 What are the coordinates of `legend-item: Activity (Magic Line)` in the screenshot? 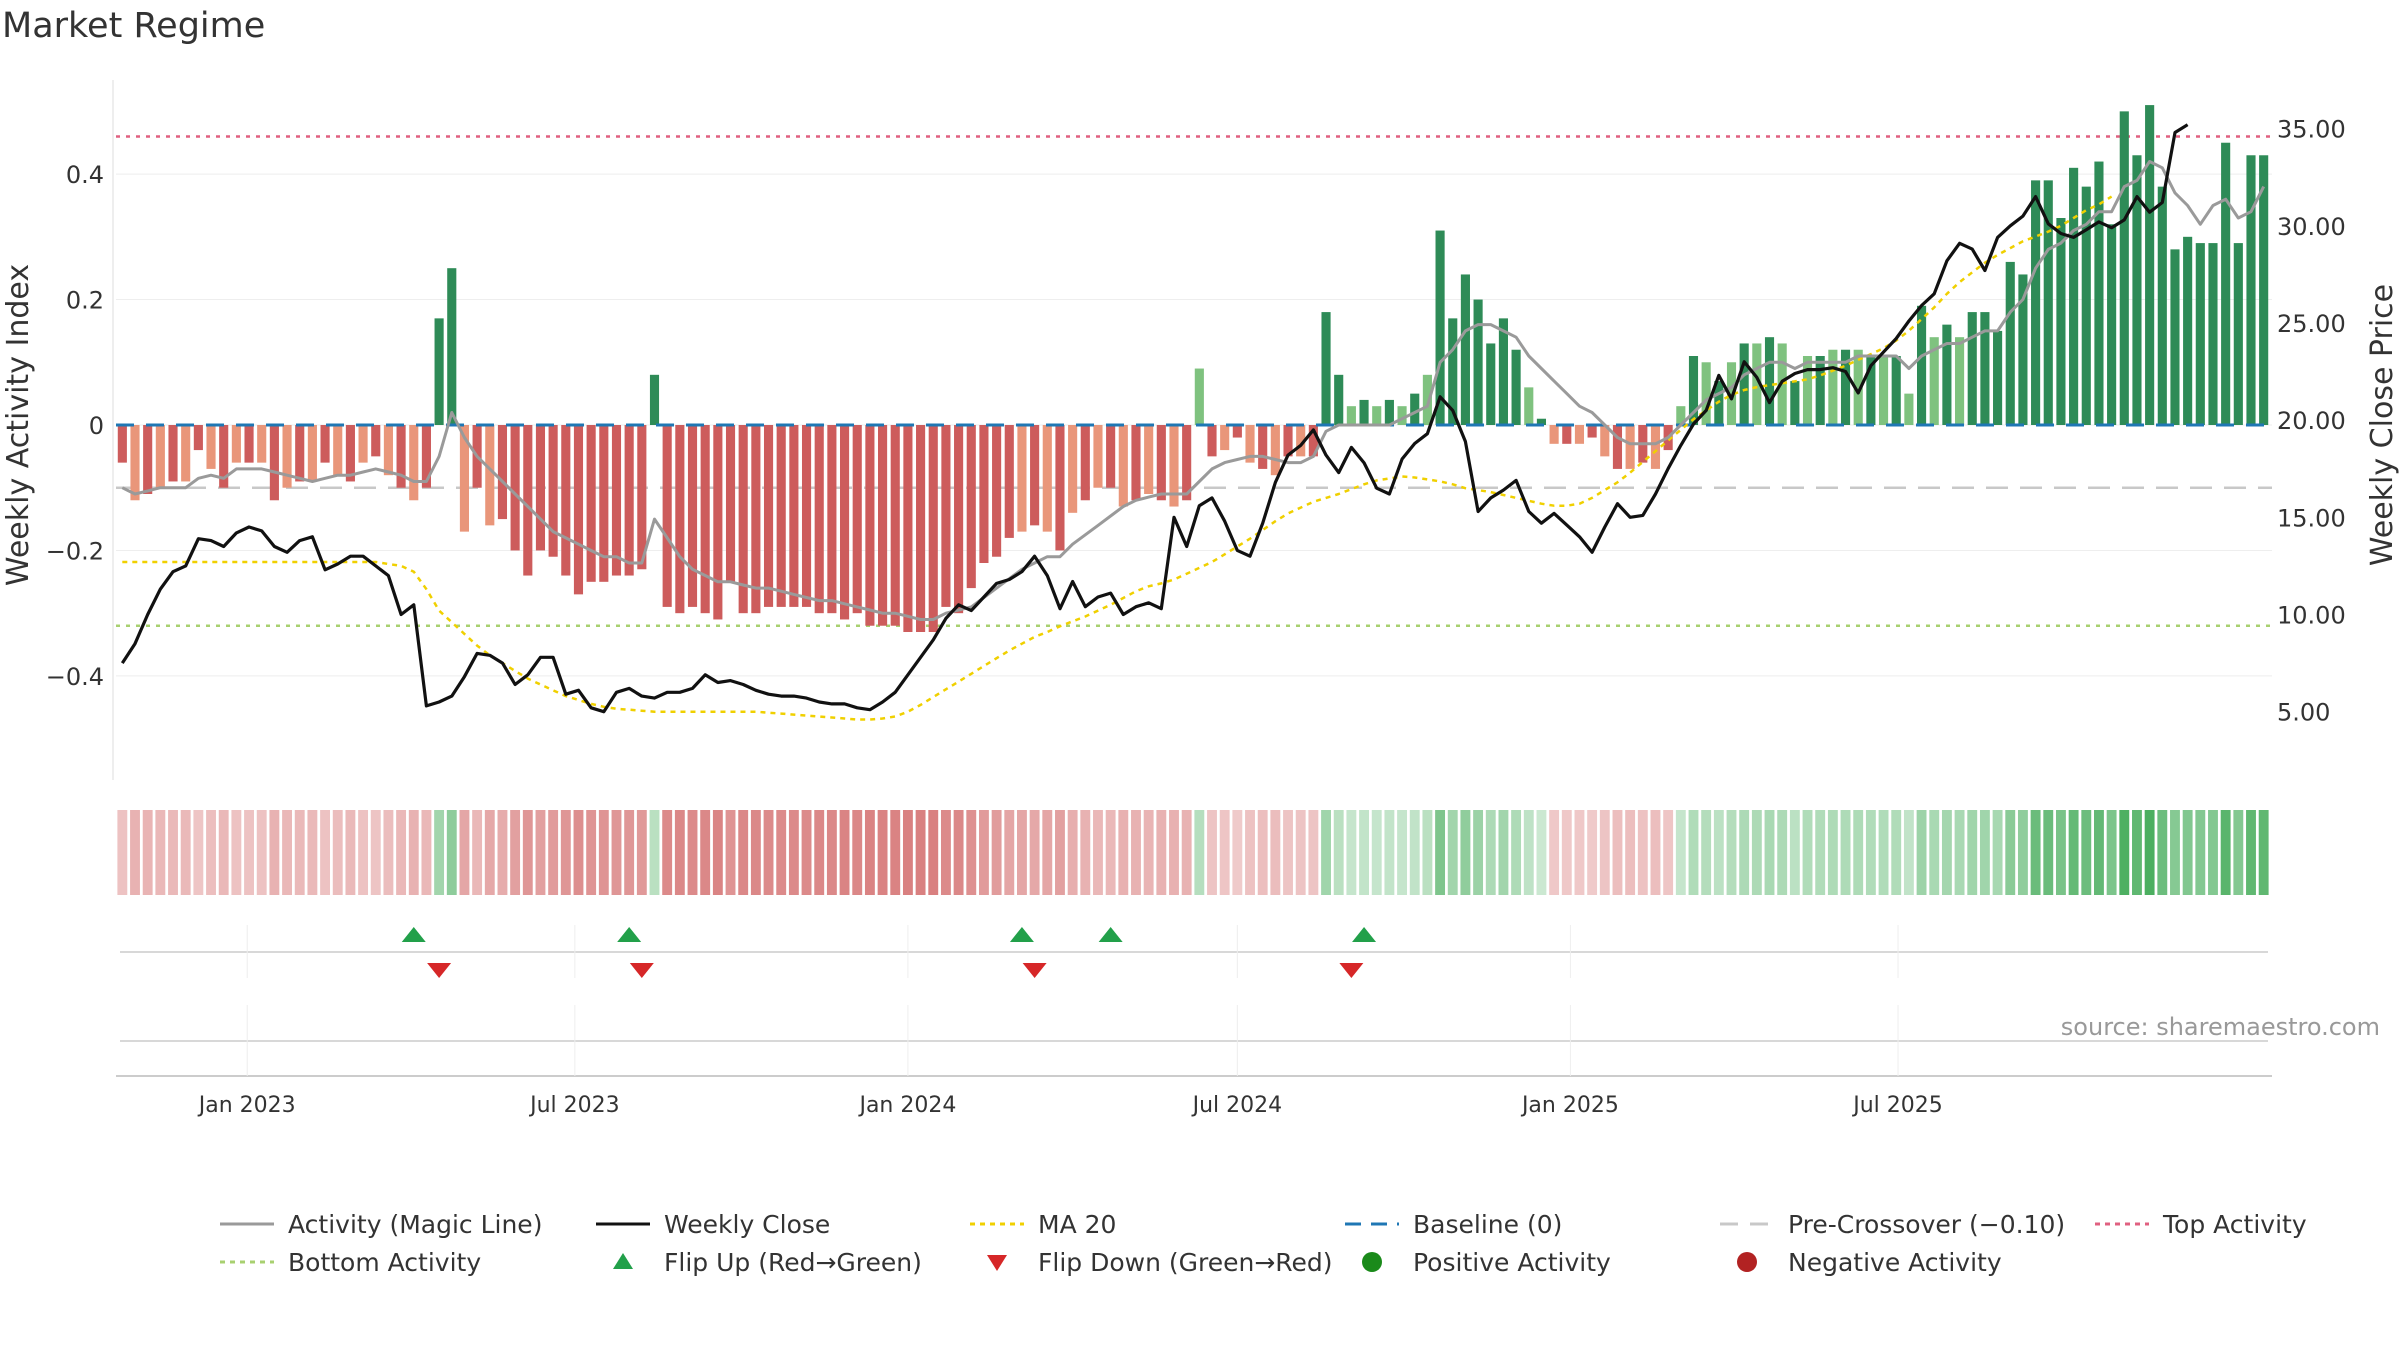 It's located at (380, 1224).